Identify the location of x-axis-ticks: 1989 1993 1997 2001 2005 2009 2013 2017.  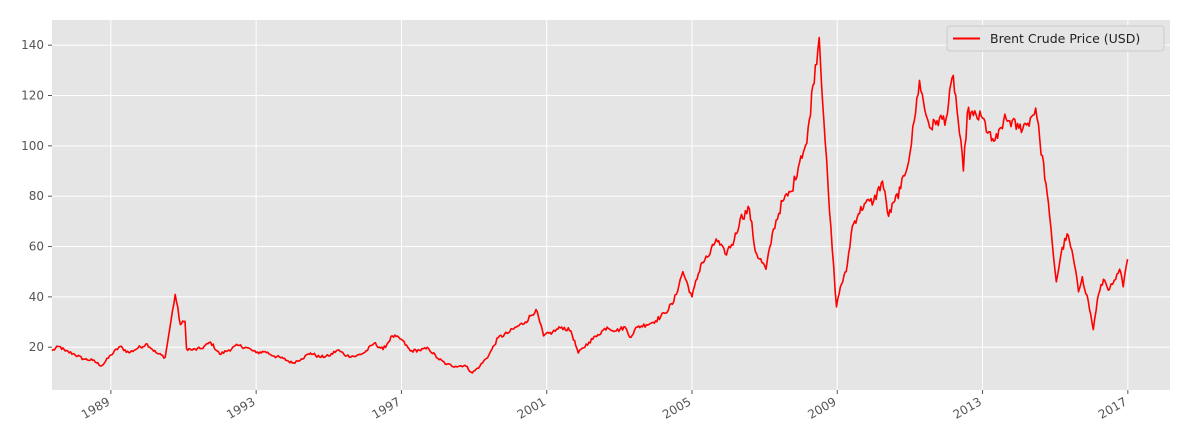
(604, 406).